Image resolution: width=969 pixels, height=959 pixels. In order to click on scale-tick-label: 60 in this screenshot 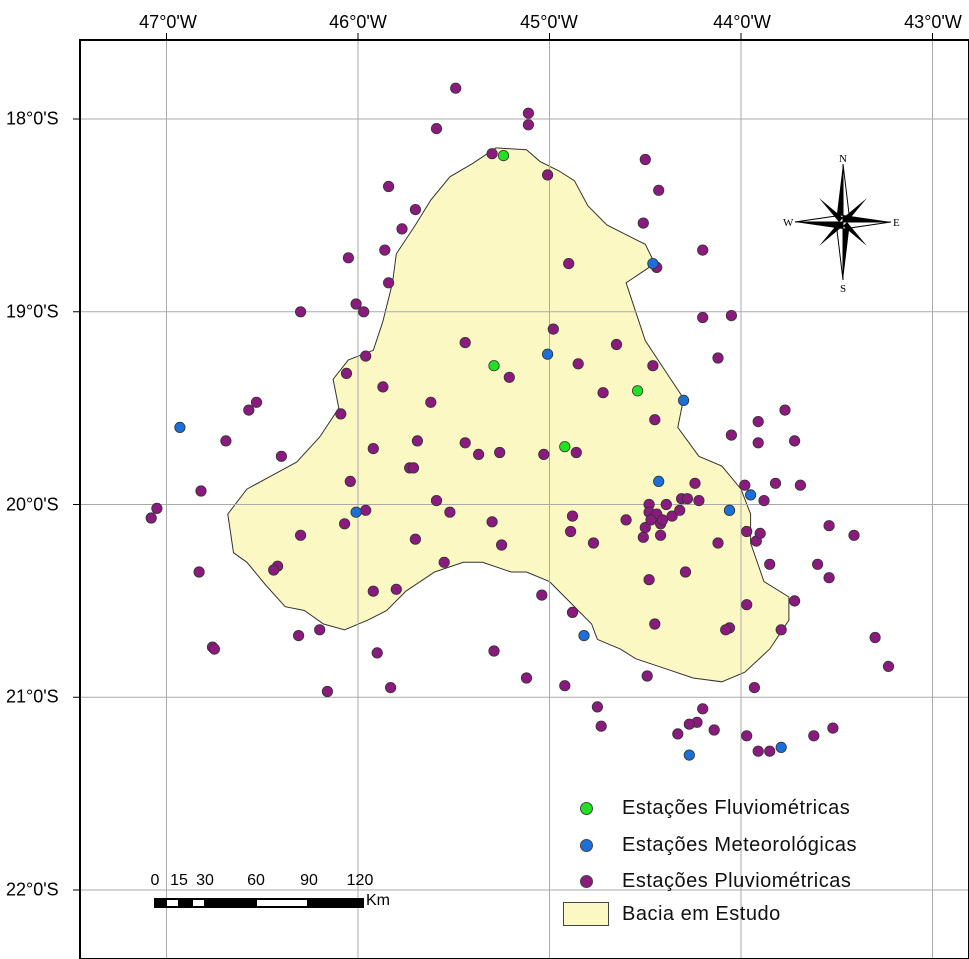, I will do `click(256, 880)`.